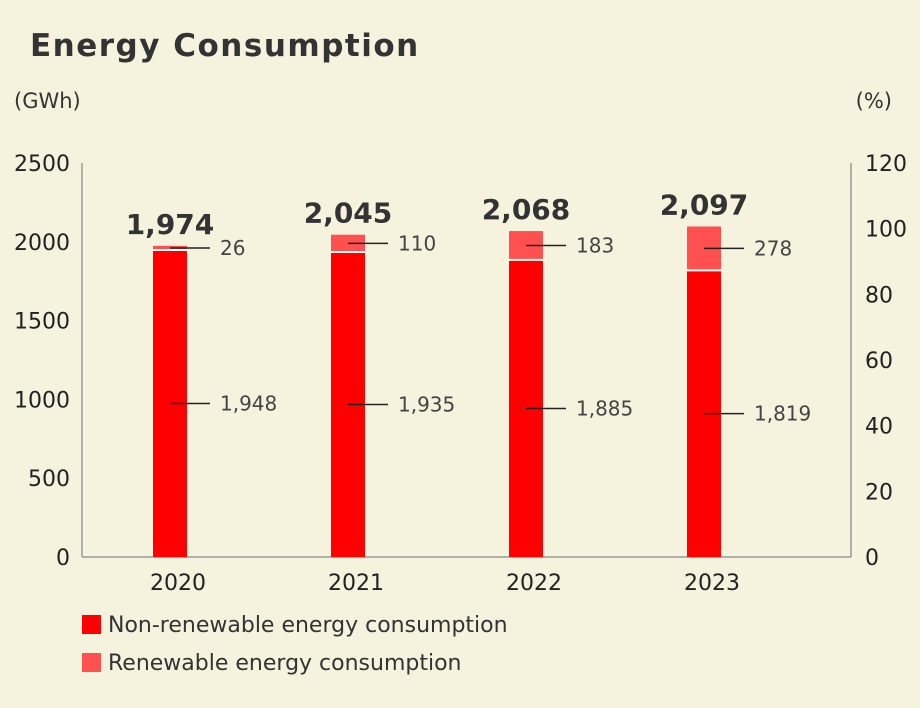  I want to click on left-tick-label: 500, so click(49, 479).